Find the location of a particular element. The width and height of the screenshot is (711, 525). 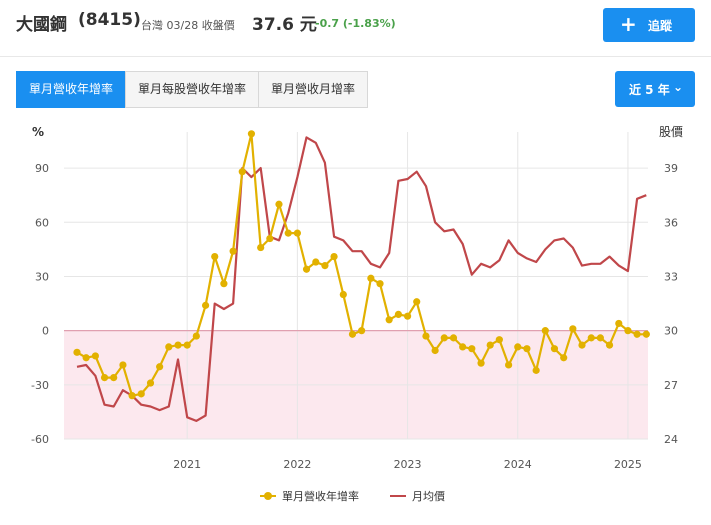

range-select: 近 5 年 ⌄ is located at coordinates (655, 89).